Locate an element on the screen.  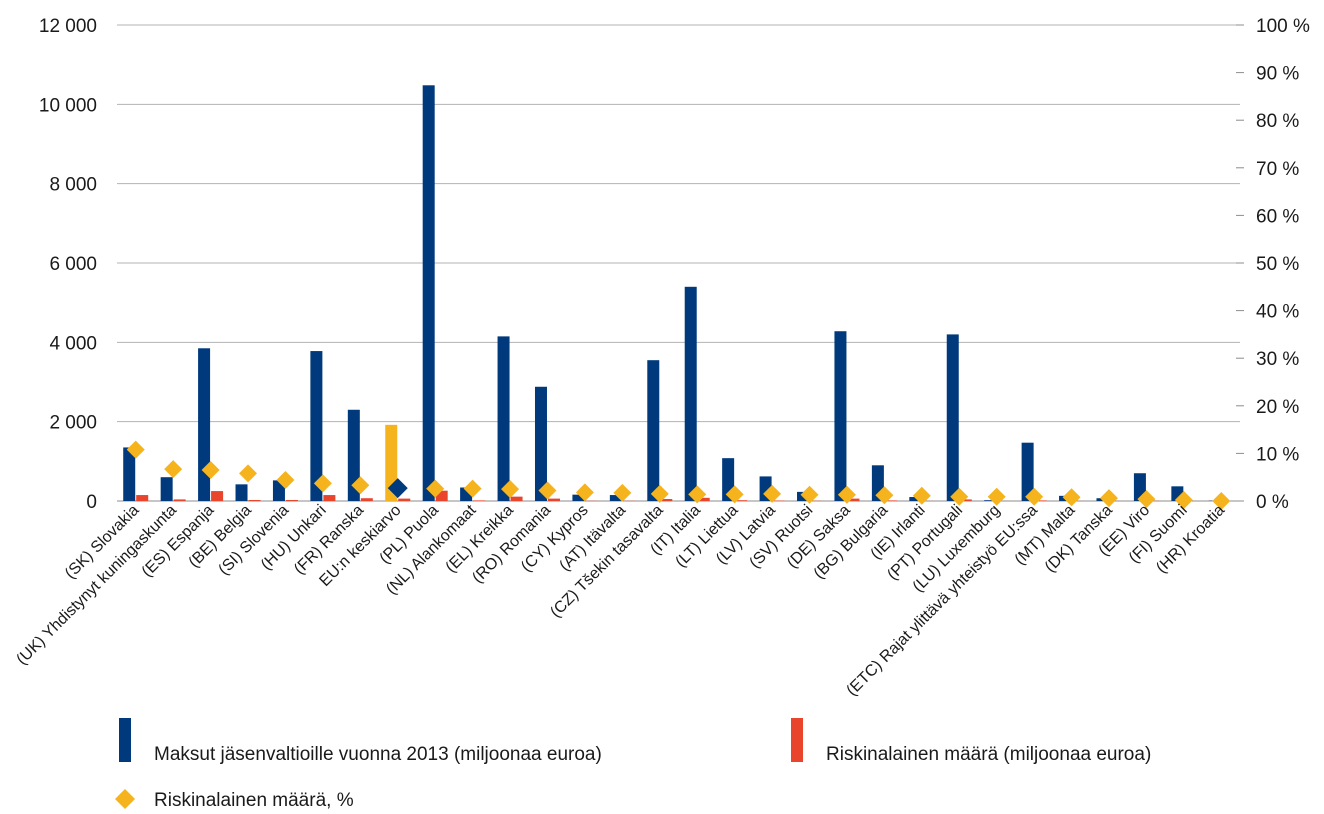
bar-at-risk-fr-ranska is located at coordinates (366, 499).